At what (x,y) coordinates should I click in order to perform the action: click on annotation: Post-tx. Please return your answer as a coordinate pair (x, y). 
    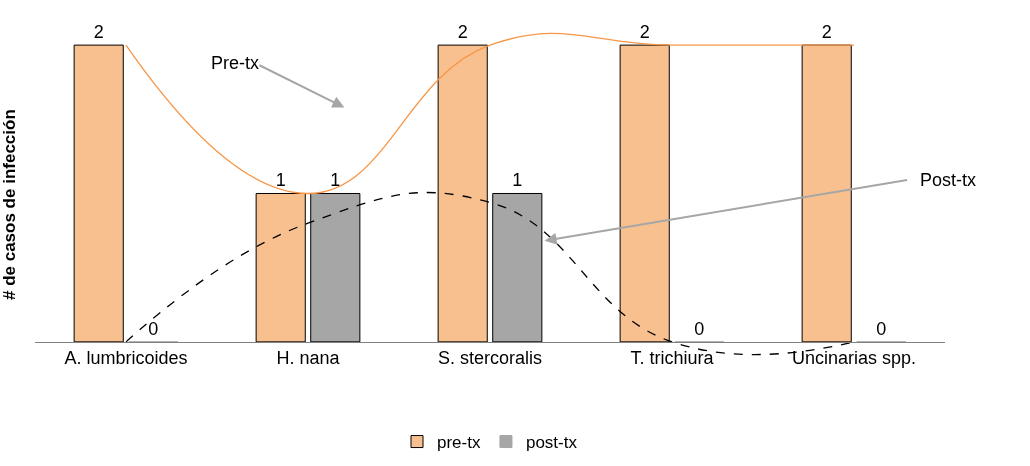
    Looking at the image, I should click on (948, 180).